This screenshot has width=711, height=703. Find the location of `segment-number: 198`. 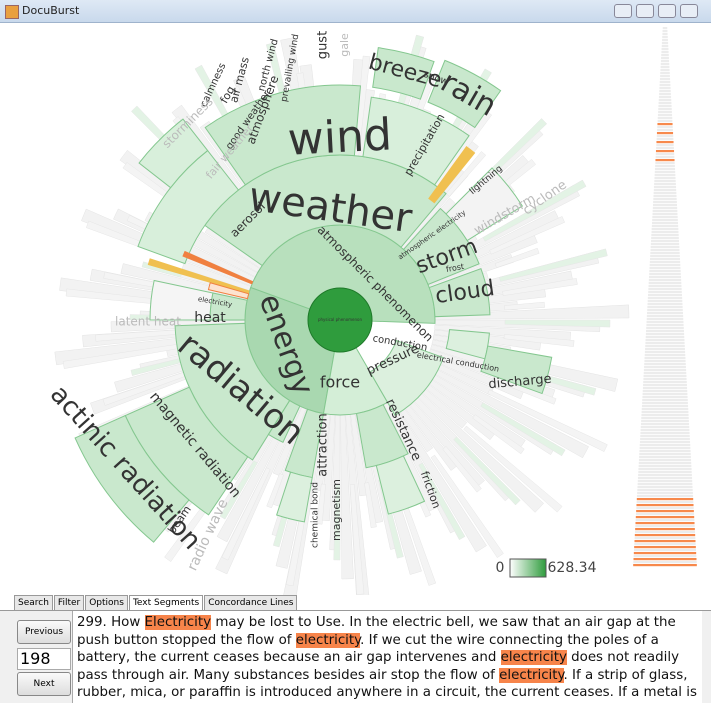

segment-number: 198 is located at coordinates (44, 659).